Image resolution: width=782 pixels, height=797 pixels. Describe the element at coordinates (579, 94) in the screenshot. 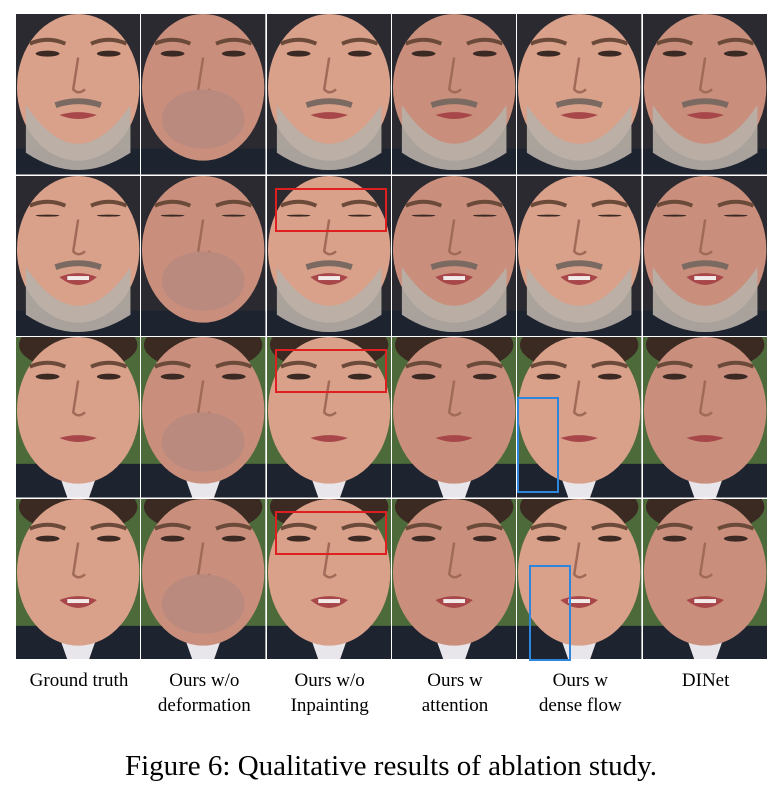

I see `face-image-r1-c5` at that location.